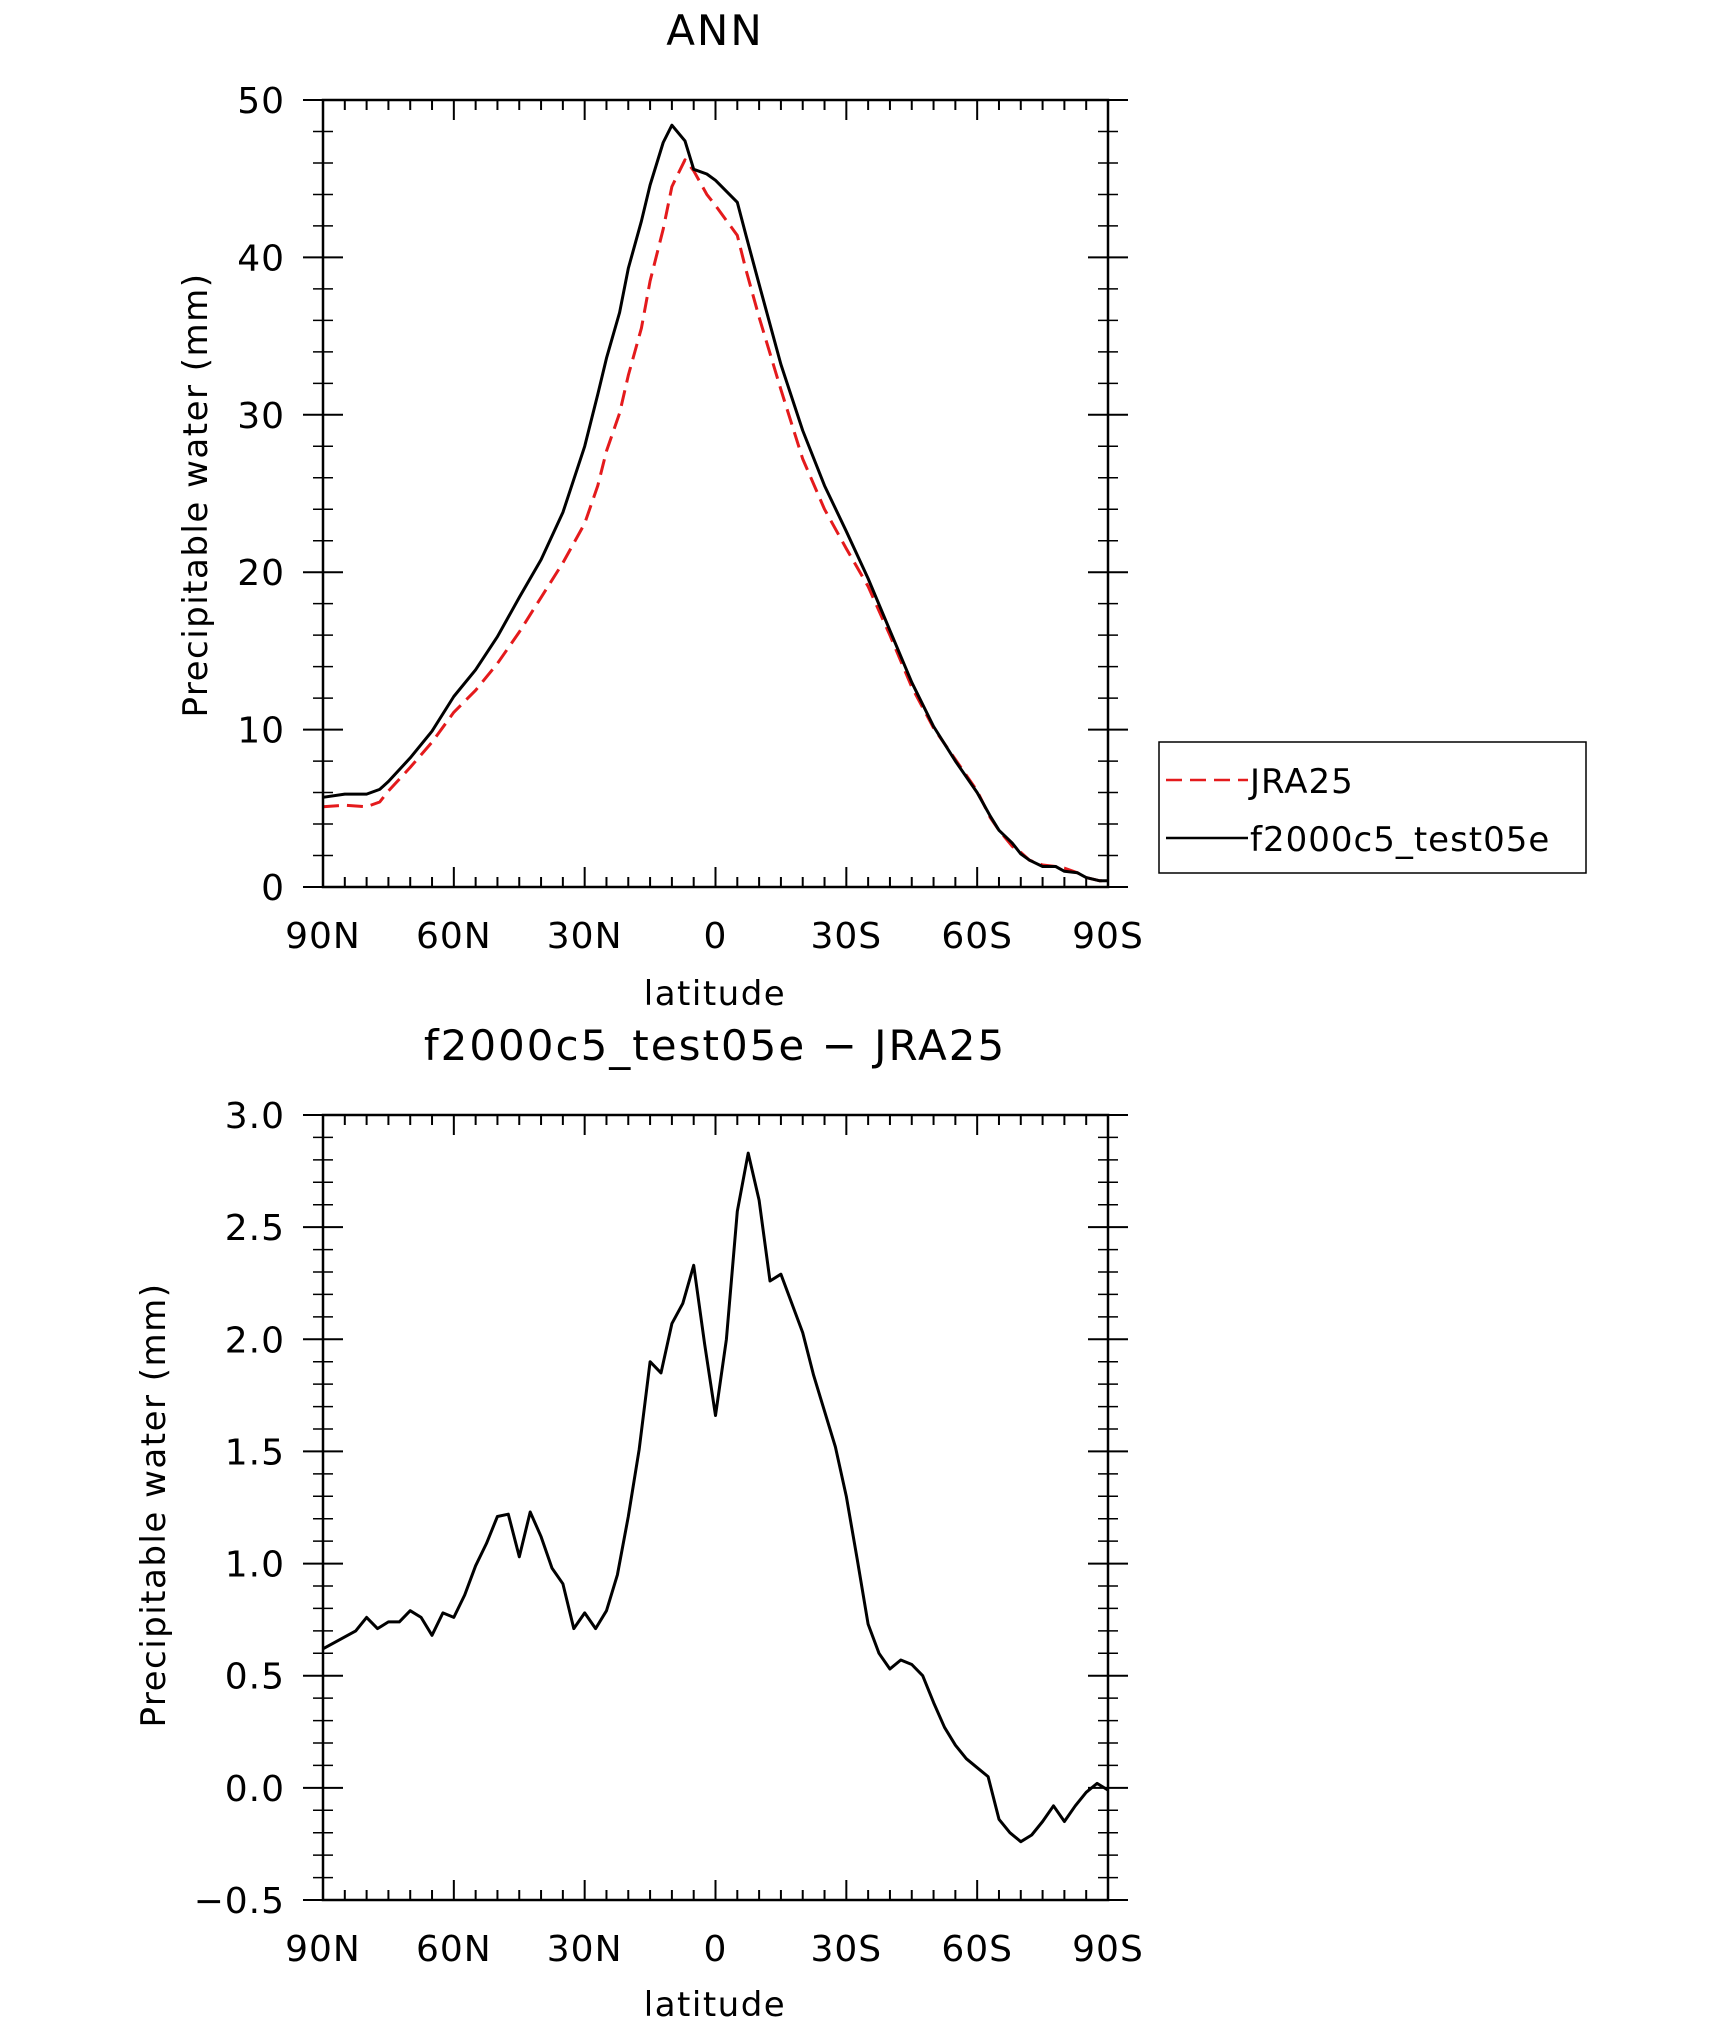  I want to click on y-tick-label: 30, so click(261, 416).